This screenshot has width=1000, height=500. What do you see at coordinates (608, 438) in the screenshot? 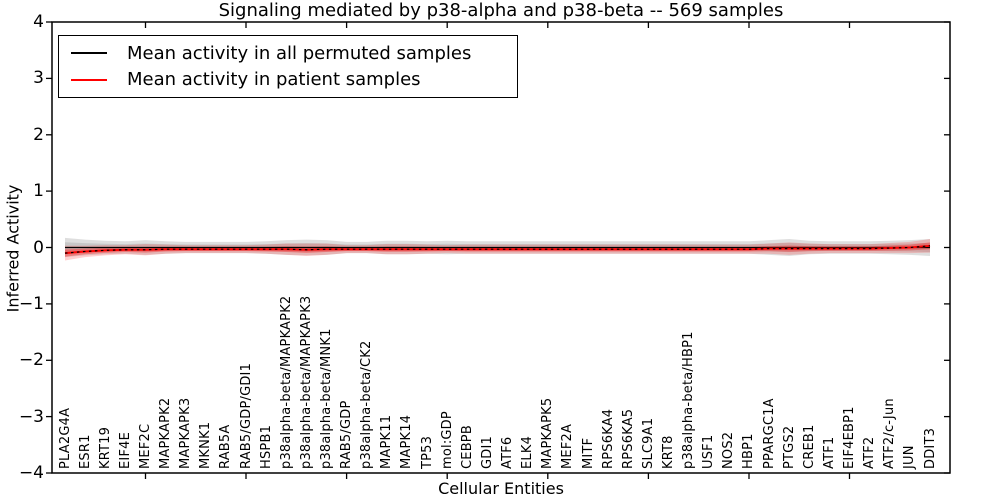
I see `x-category-label: RPS6KA4` at bounding box center [608, 438].